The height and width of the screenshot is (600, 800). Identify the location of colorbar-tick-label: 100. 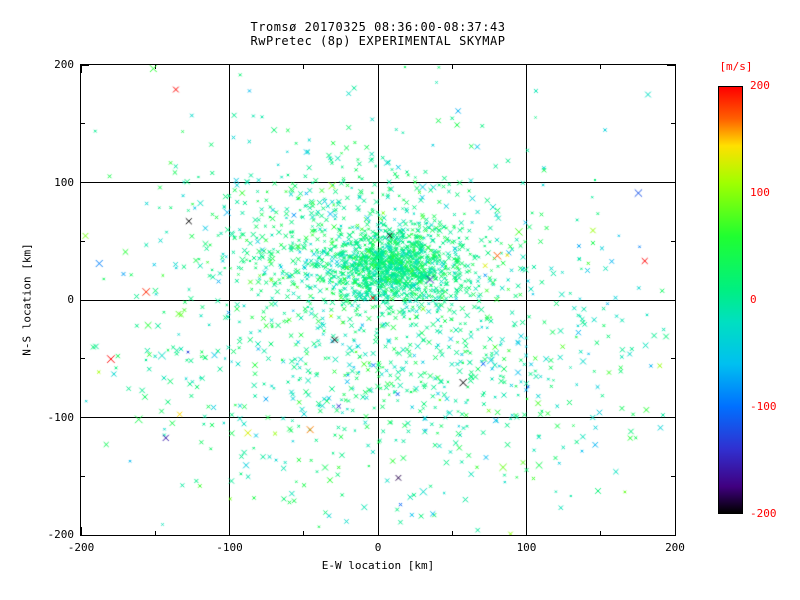
(760, 192).